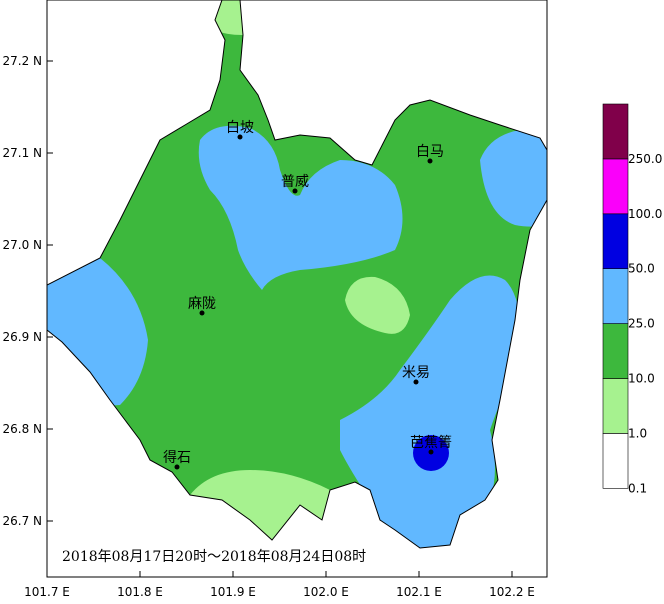 The height and width of the screenshot is (604, 664). What do you see at coordinates (22, 337) in the screenshot?
I see `y-tick-label: 26.9 N` at bounding box center [22, 337].